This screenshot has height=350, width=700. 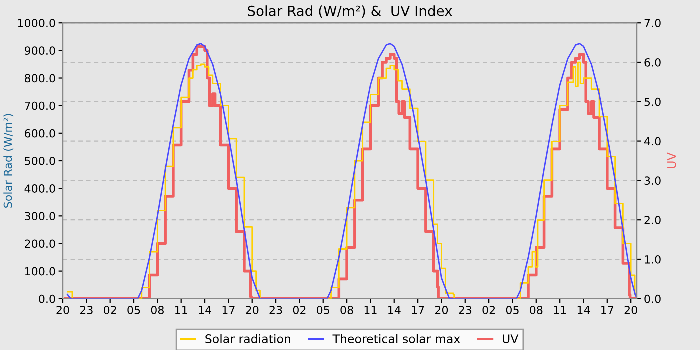 I want to click on y-tick-label: 0.0, so click(x=47, y=299).